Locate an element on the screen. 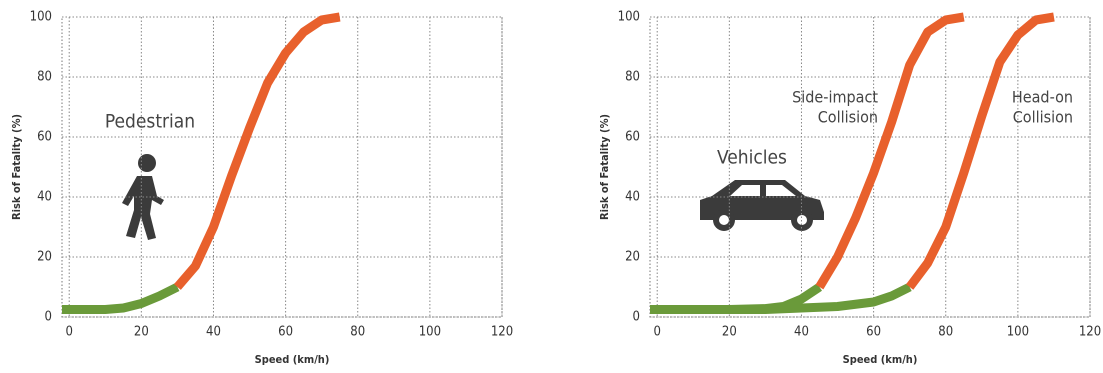 This screenshot has width=1103, height=373. annotation: Pedestrian is located at coordinates (150, 122).